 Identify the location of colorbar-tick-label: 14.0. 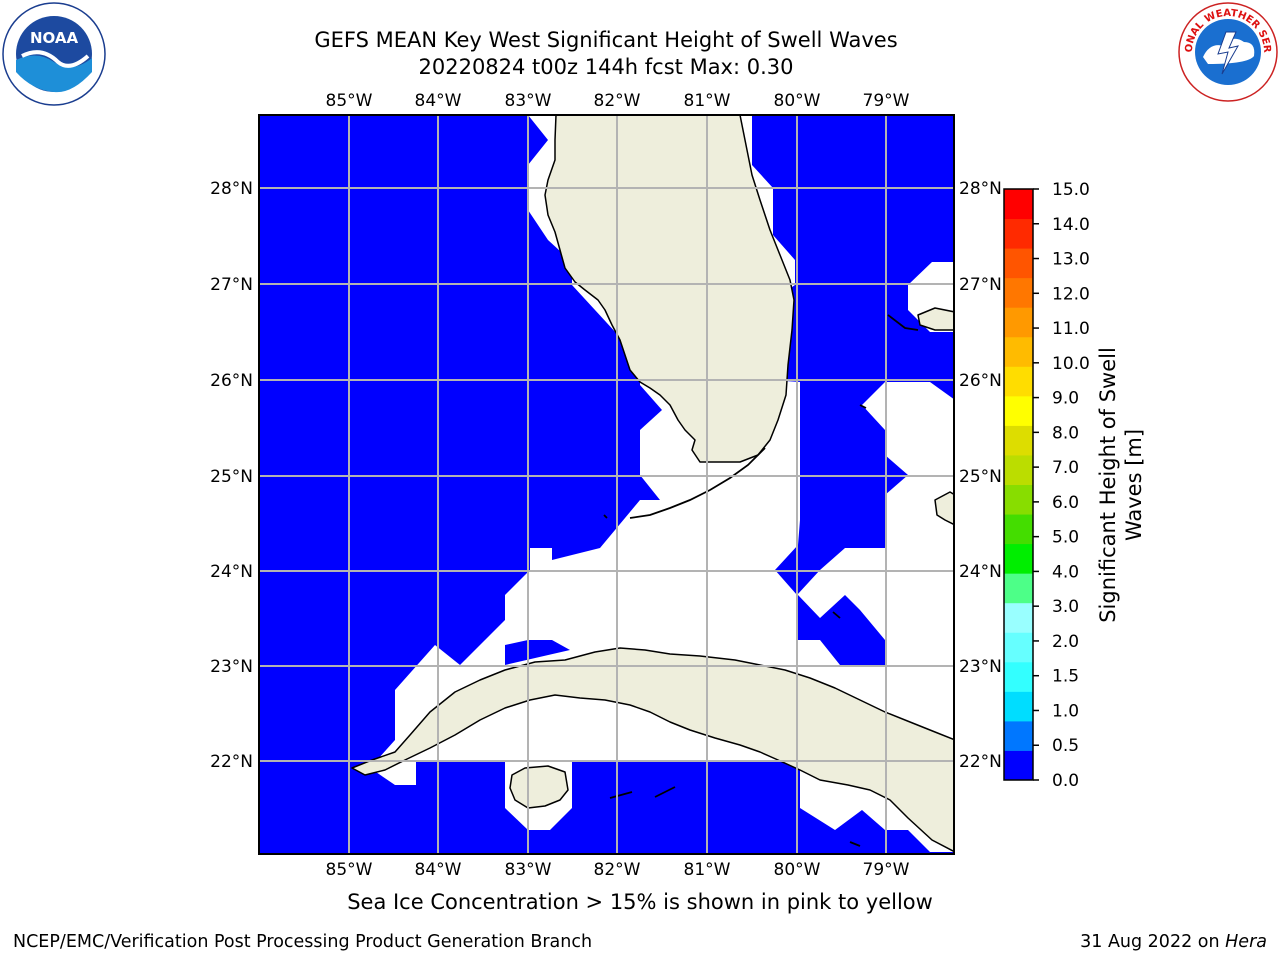
(1071, 225).